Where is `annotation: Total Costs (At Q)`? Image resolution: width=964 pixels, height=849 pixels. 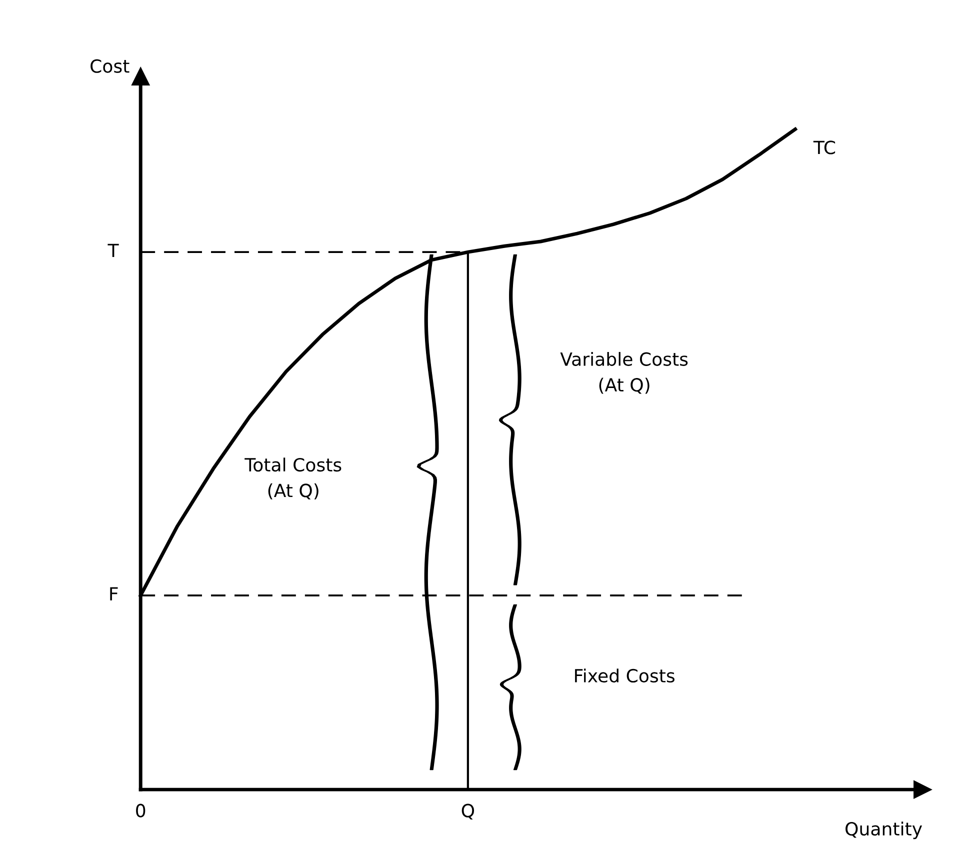
annotation: Total Costs (At Q) is located at coordinates (293, 479).